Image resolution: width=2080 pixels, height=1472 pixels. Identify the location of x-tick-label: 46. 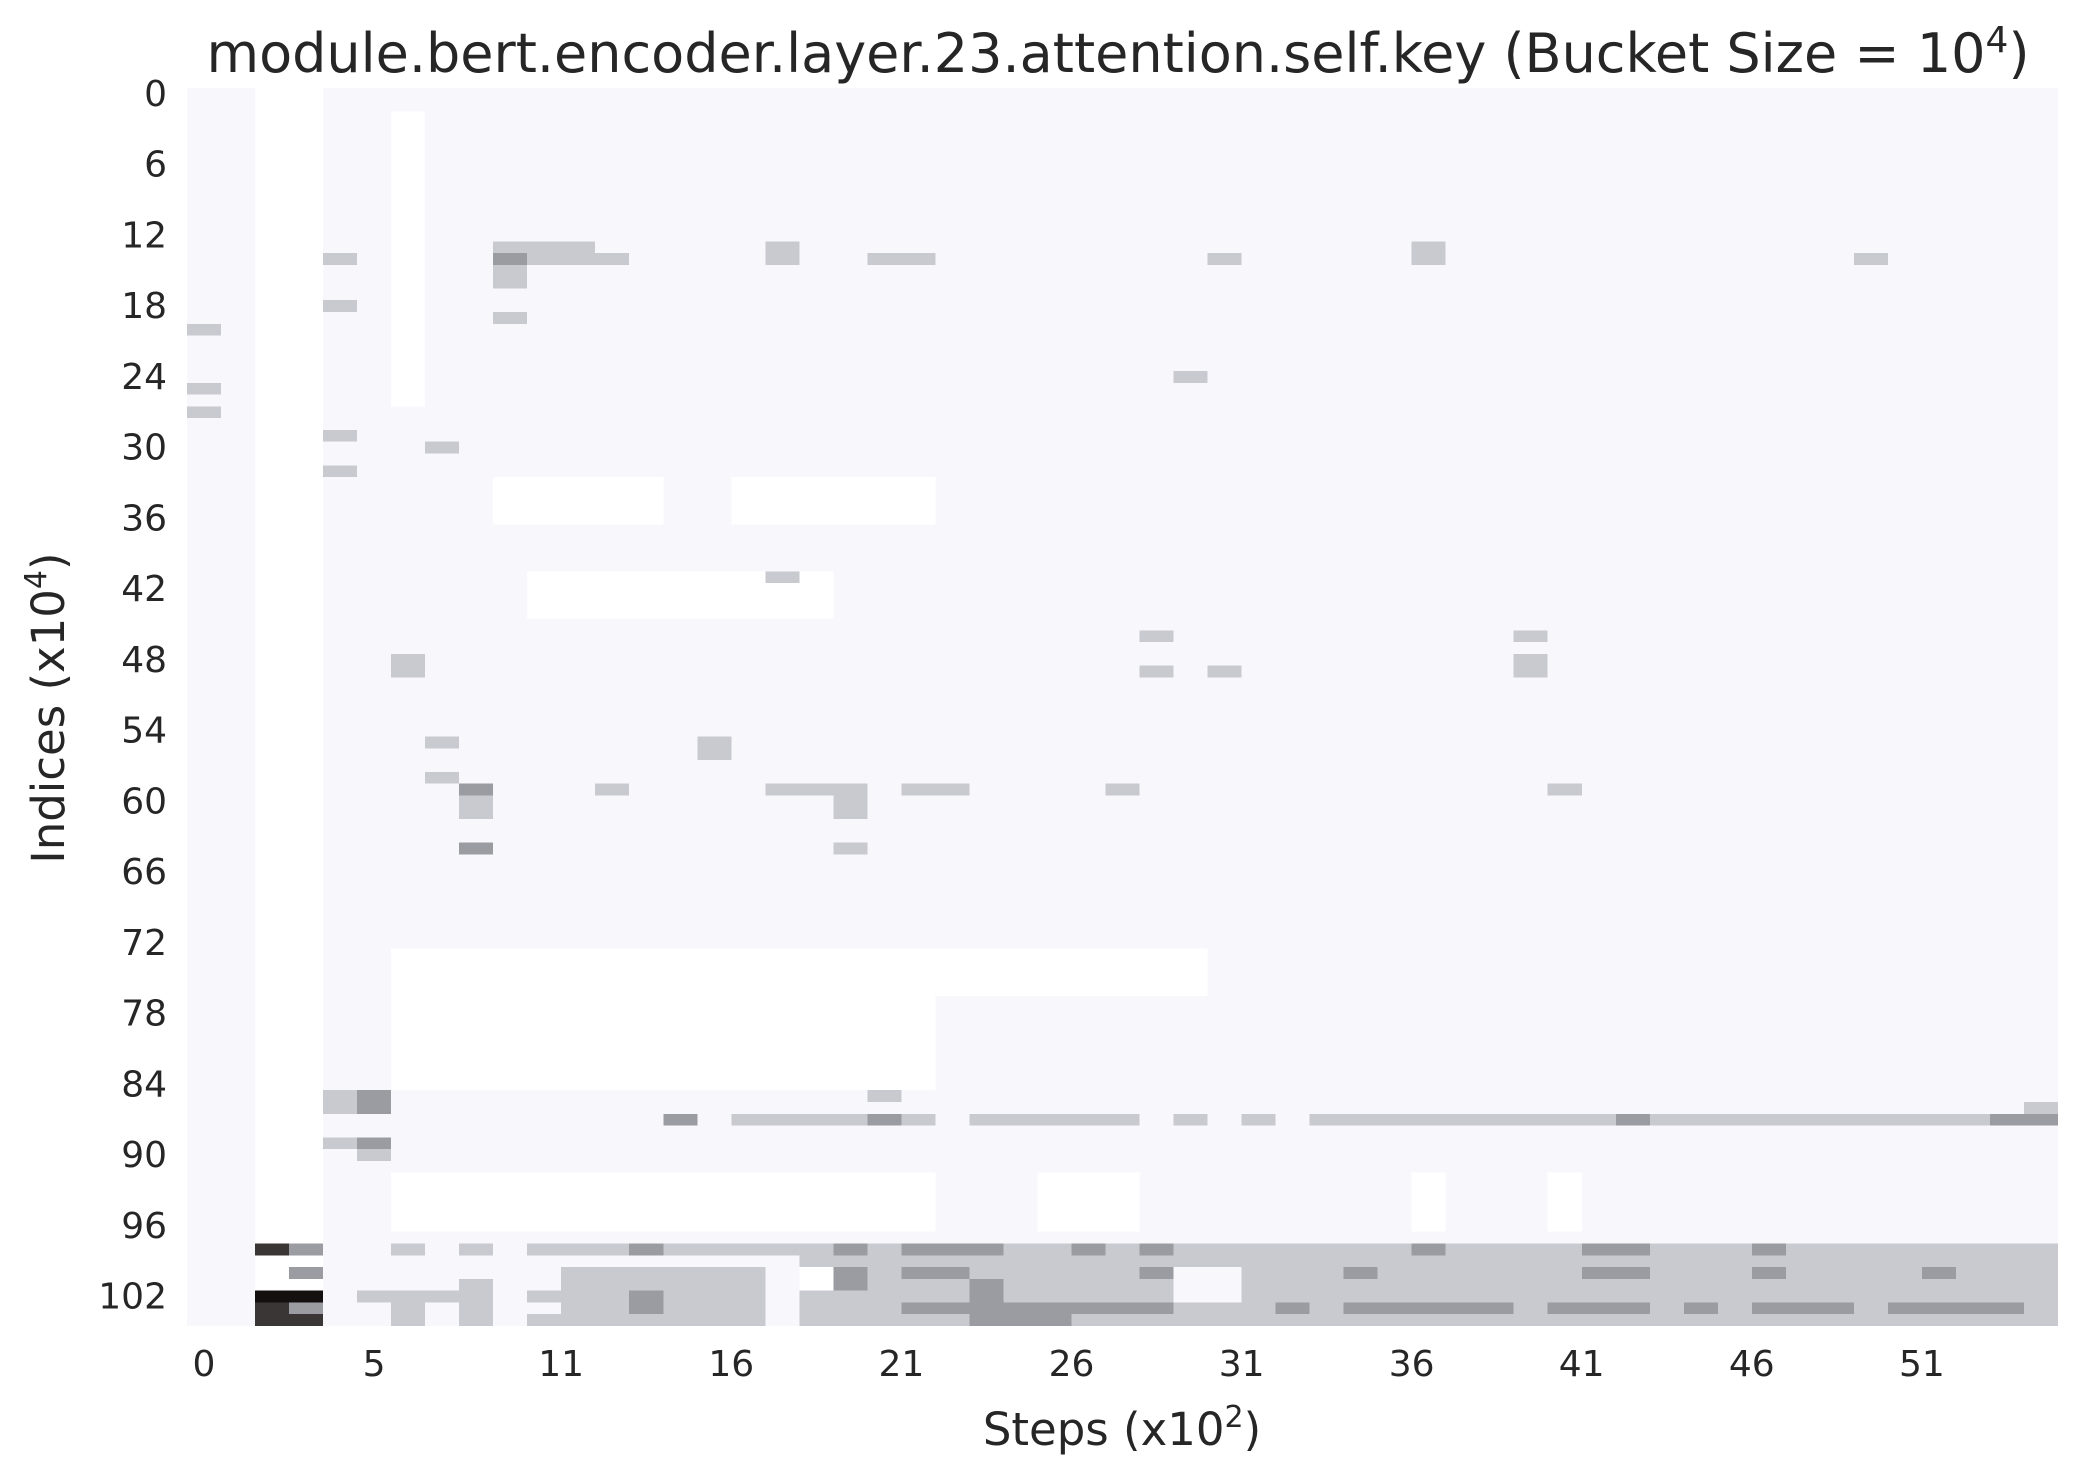
(1752, 1364).